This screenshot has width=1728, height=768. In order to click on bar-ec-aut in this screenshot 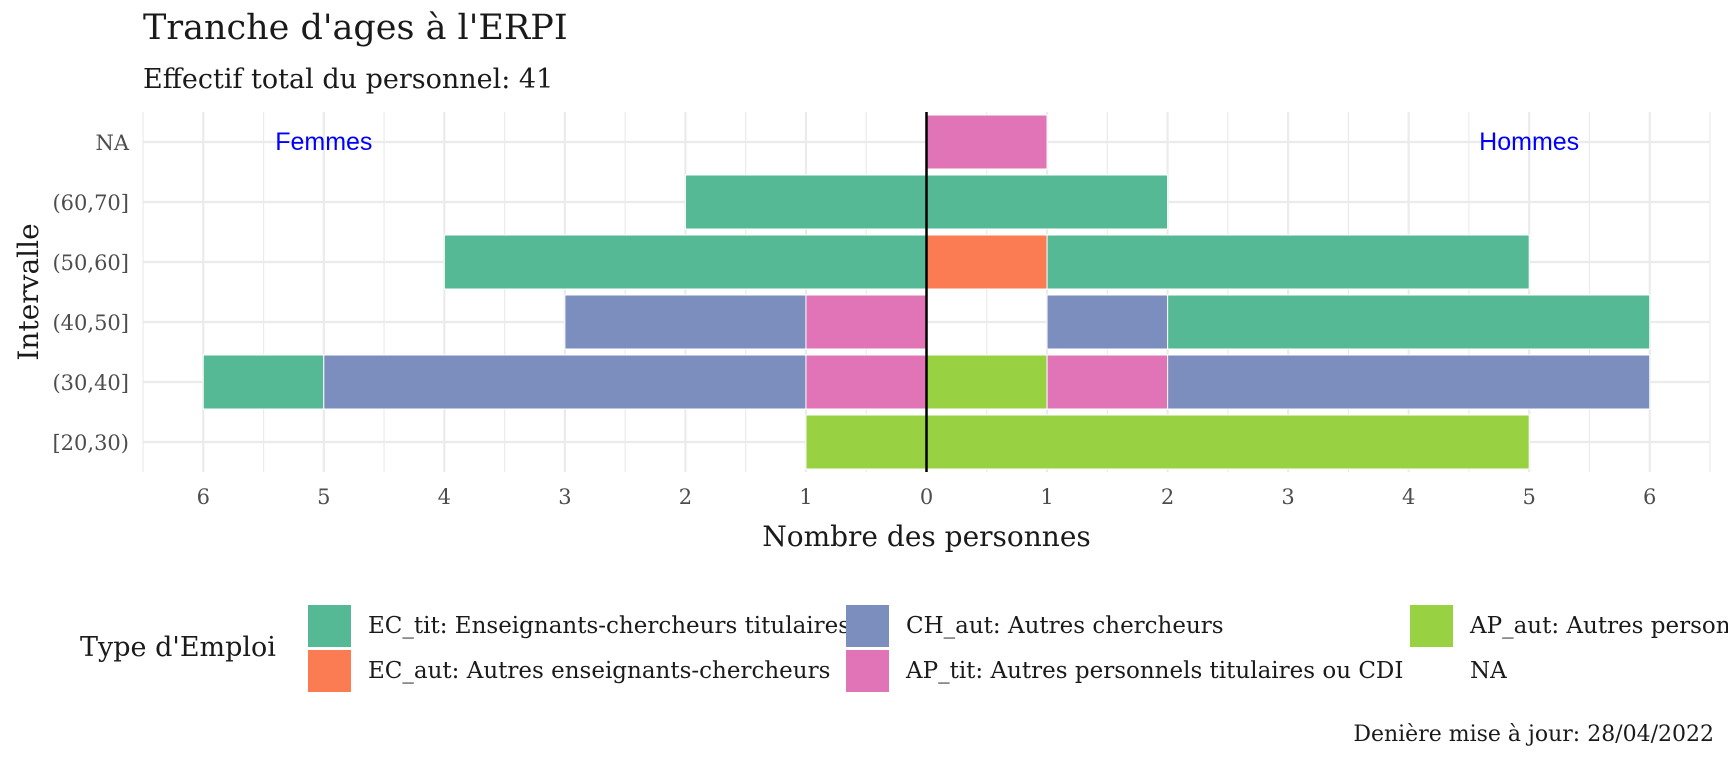, I will do `click(987, 262)`.